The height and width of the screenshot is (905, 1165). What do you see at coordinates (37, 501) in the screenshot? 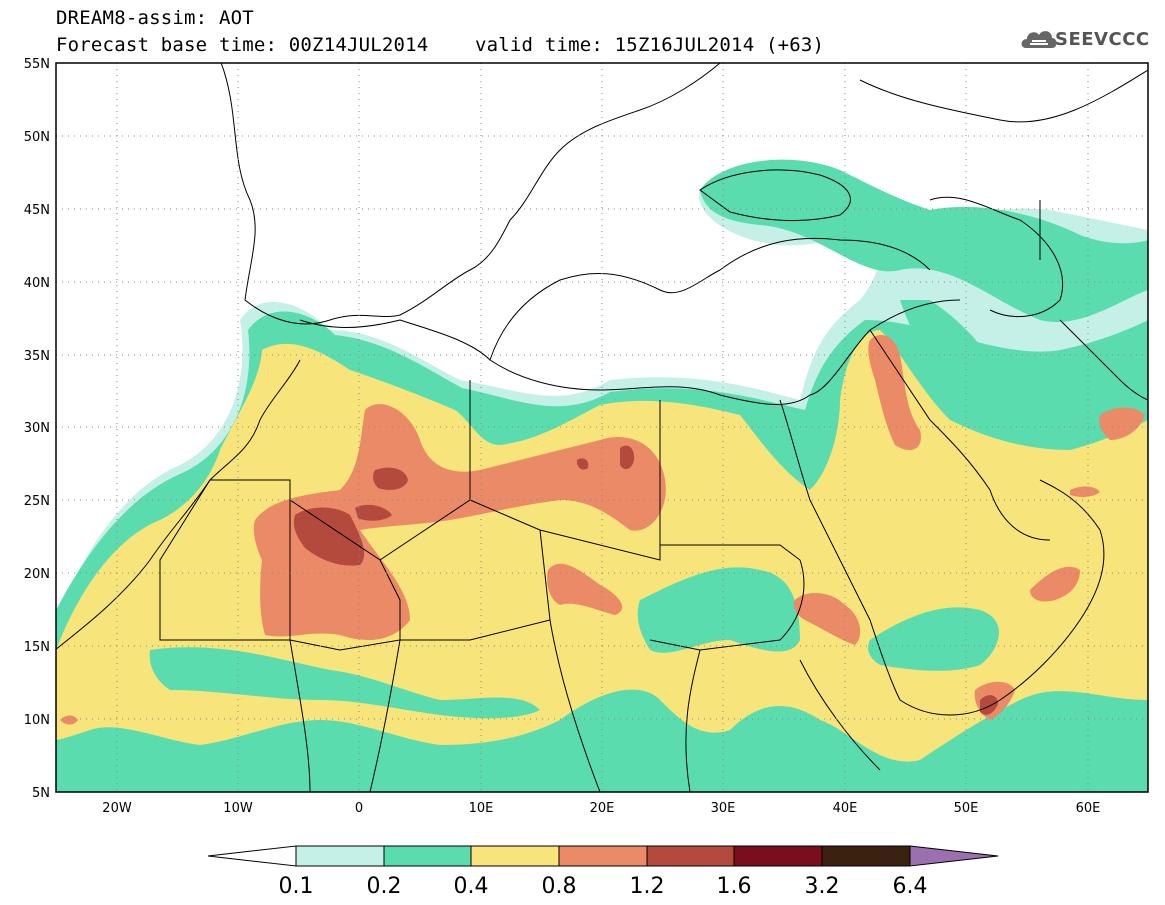
I see `lat-label: 25N` at bounding box center [37, 501].